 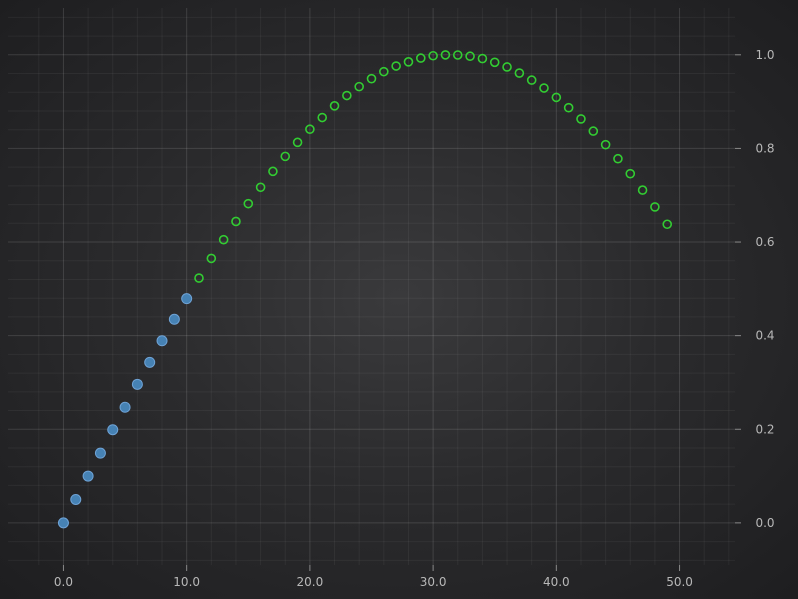 I want to click on y-tick-label: 0.8, so click(x=764, y=148).